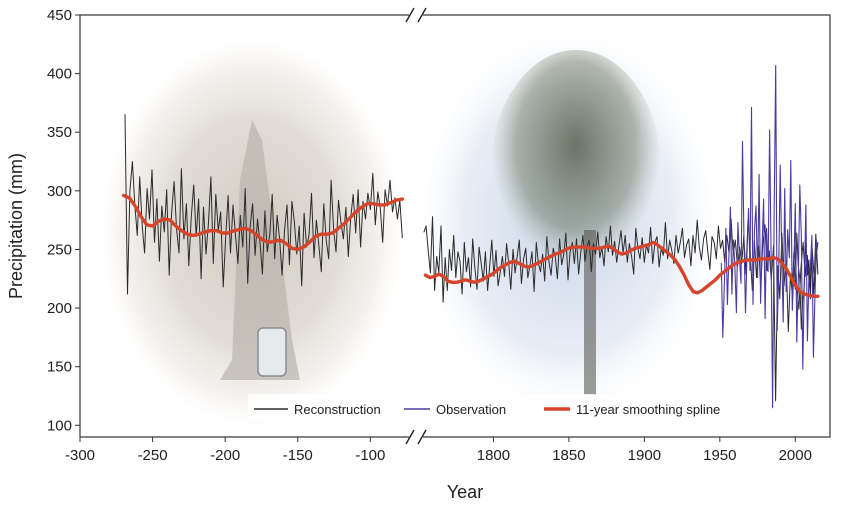 The image size is (858, 511). Describe the element at coordinates (80, 455) in the screenshot. I see `x-tick-label: -300` at that location.